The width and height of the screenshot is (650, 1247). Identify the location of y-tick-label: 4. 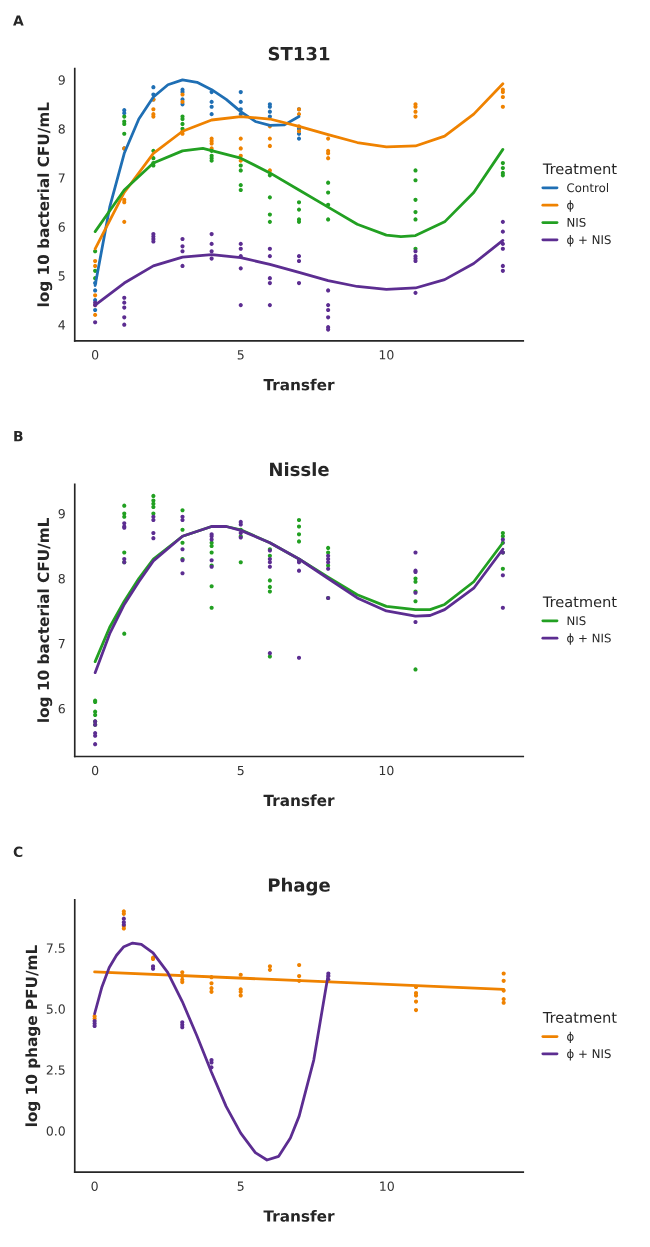
(62, 325).